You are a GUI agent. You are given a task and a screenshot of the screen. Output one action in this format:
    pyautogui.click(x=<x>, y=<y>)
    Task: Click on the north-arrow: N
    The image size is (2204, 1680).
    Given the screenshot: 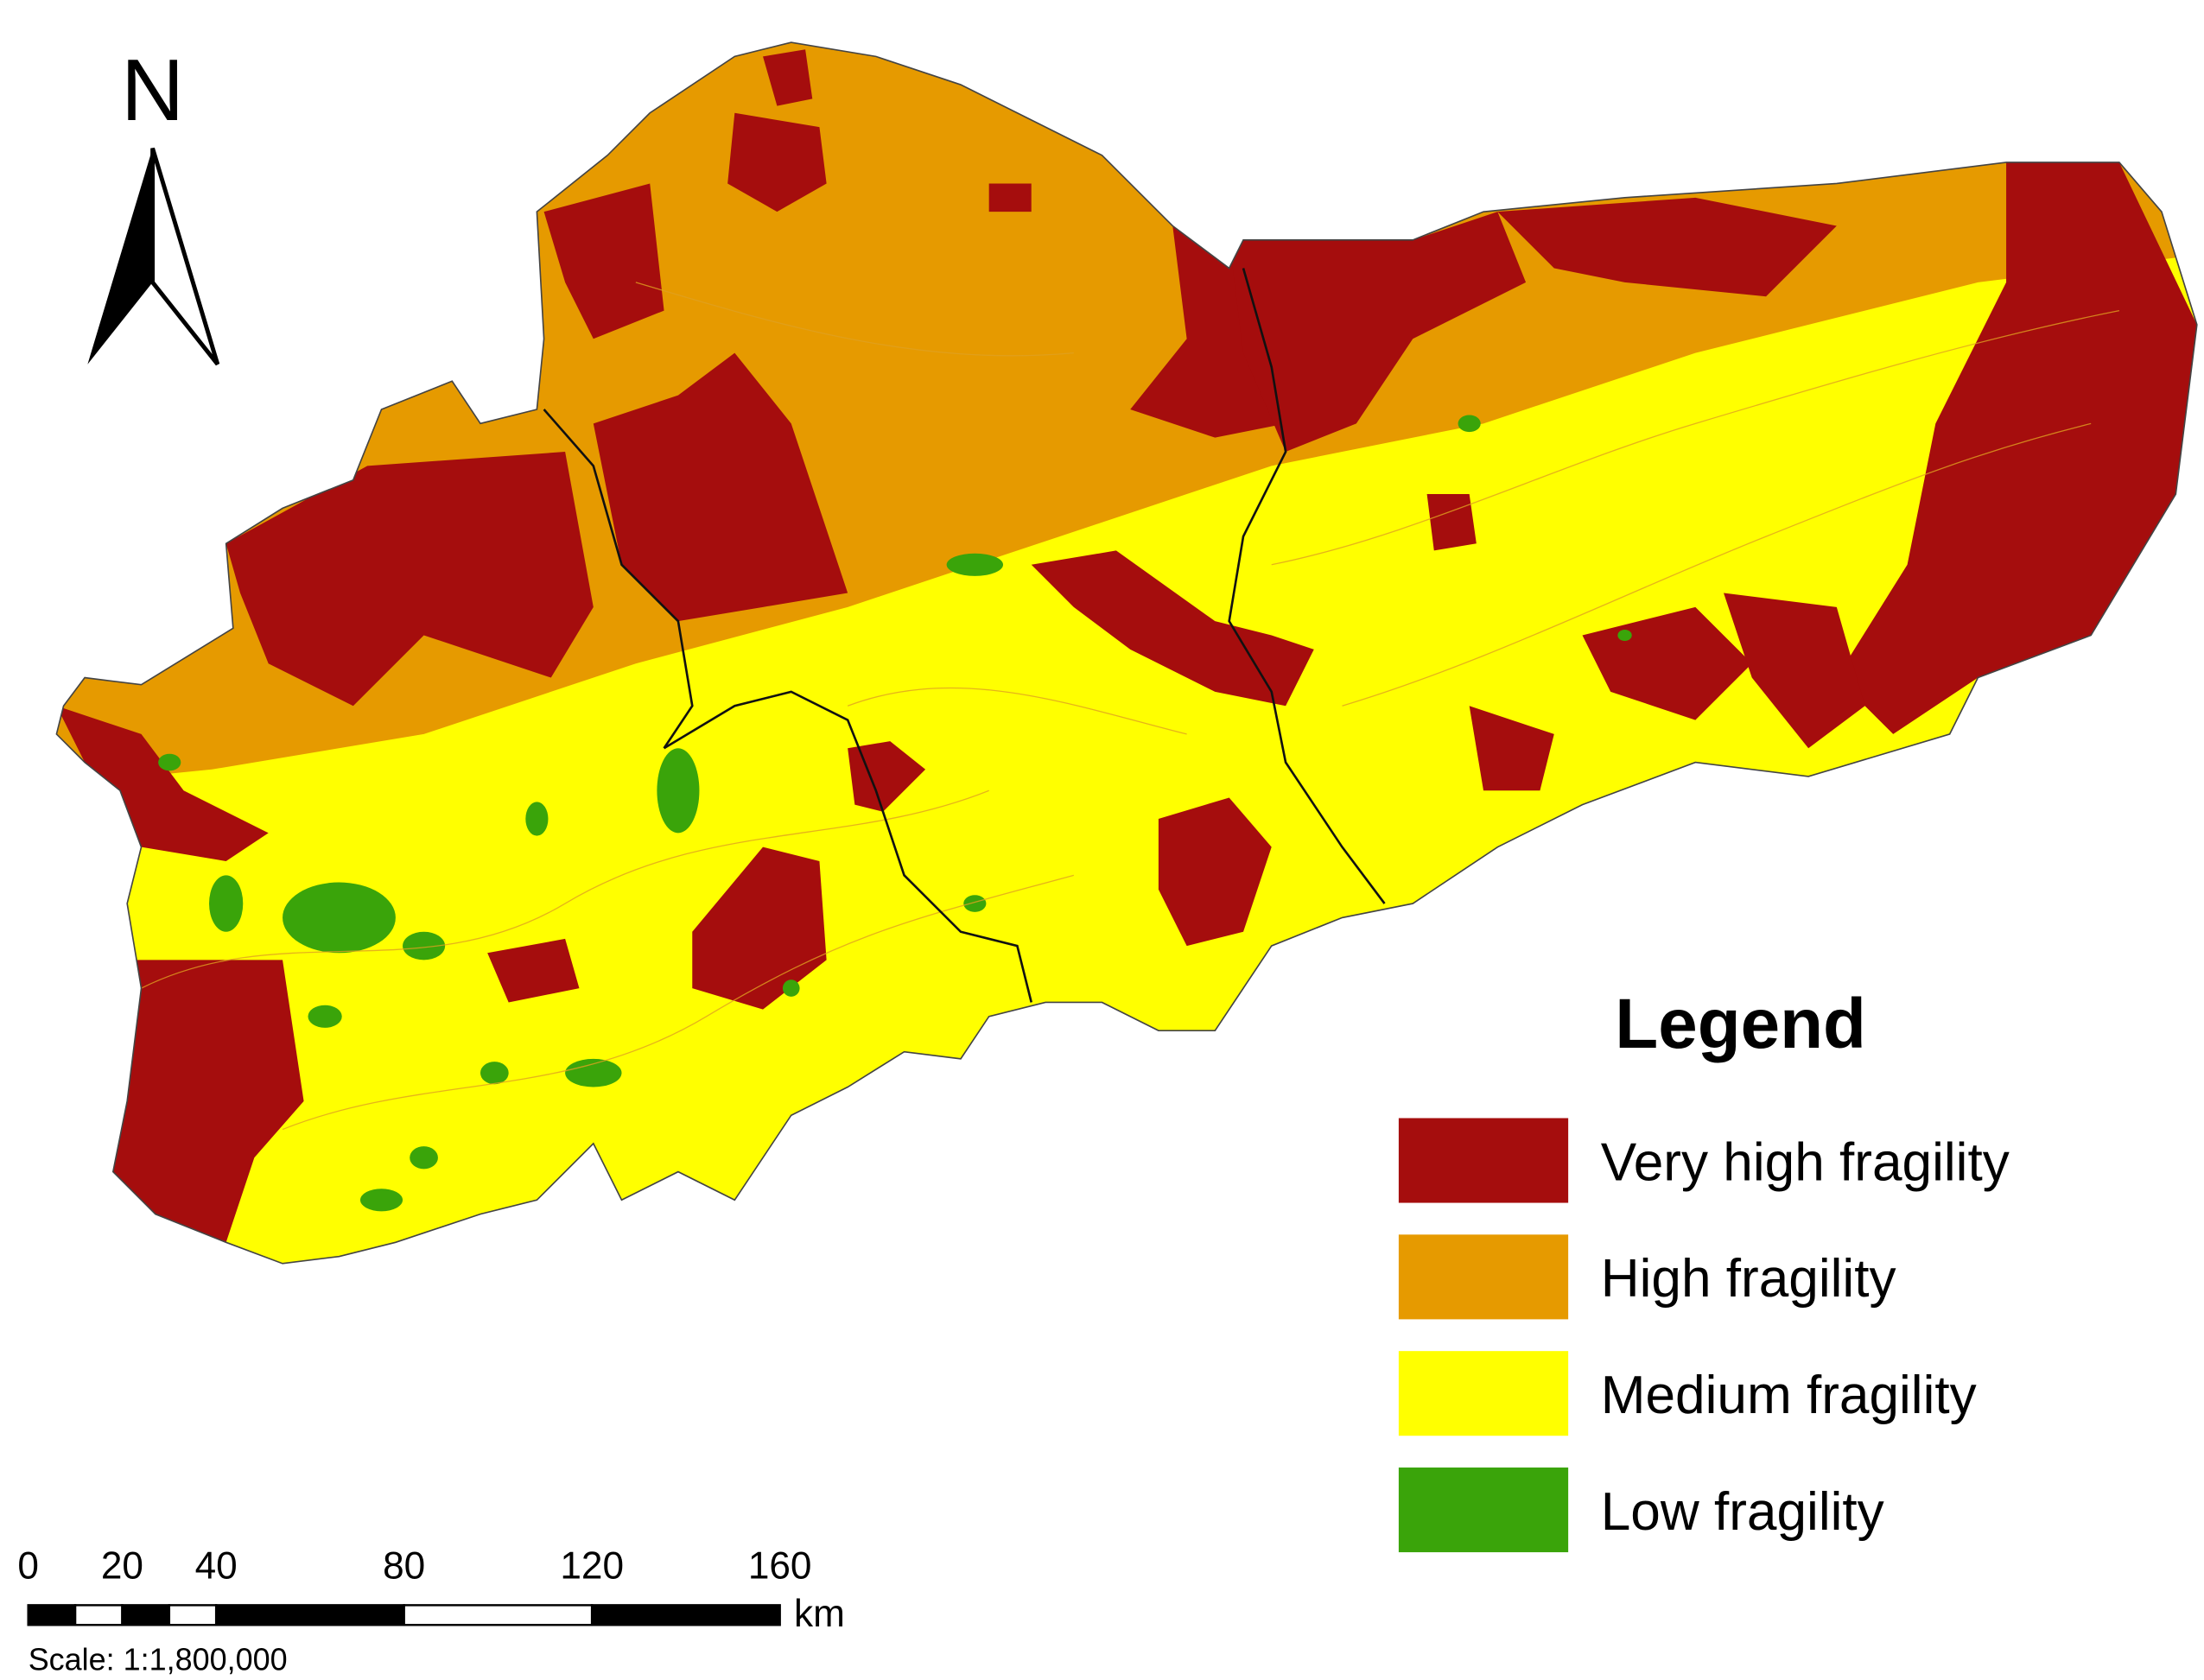 What is the action you would take?
    pyautogui.click(x=154, y=204)
    